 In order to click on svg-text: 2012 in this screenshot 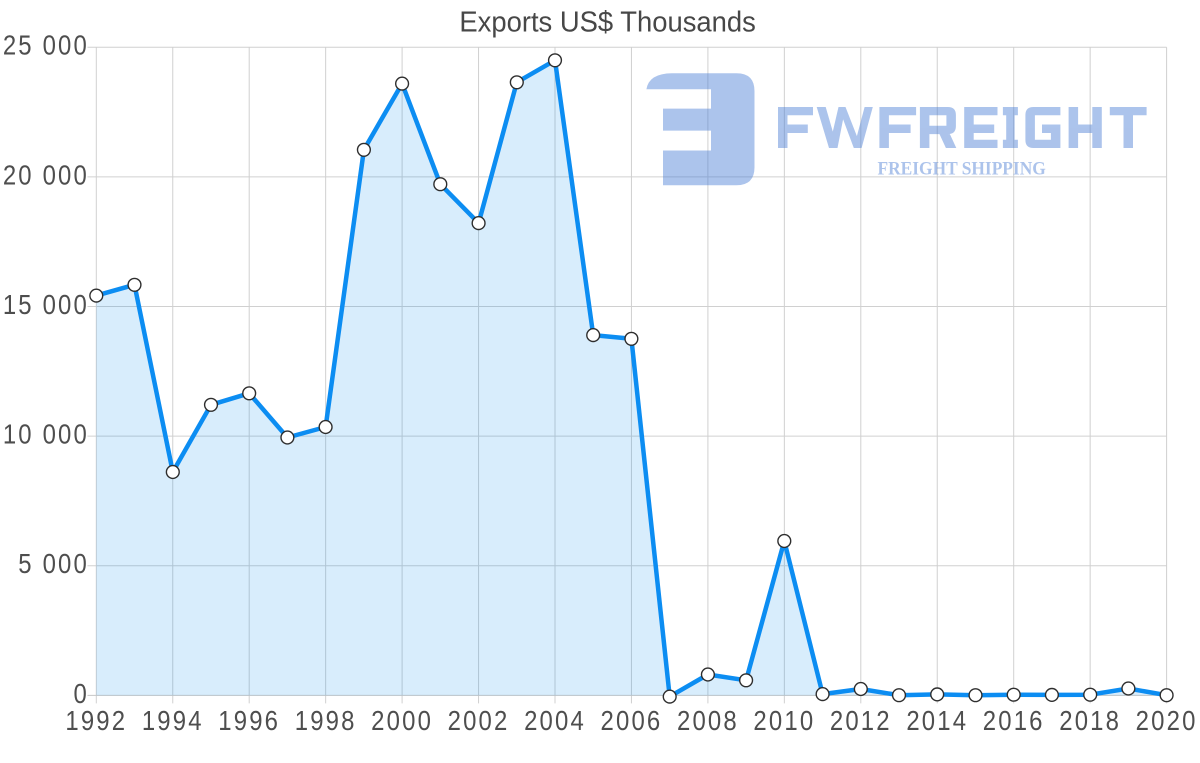, I will do `click(861, 720)`.